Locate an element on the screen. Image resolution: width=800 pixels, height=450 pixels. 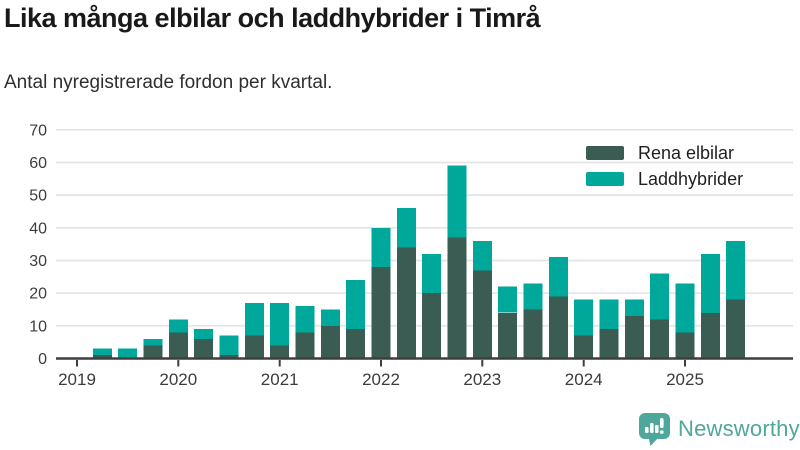
bar-2022-q2 is located at coordinates (406, 283).